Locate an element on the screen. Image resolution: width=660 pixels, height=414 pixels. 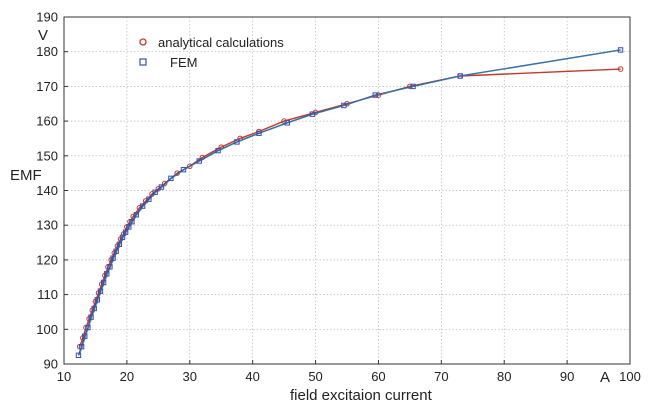
y-tick-label: 170 is located at coordinates (47, 86).